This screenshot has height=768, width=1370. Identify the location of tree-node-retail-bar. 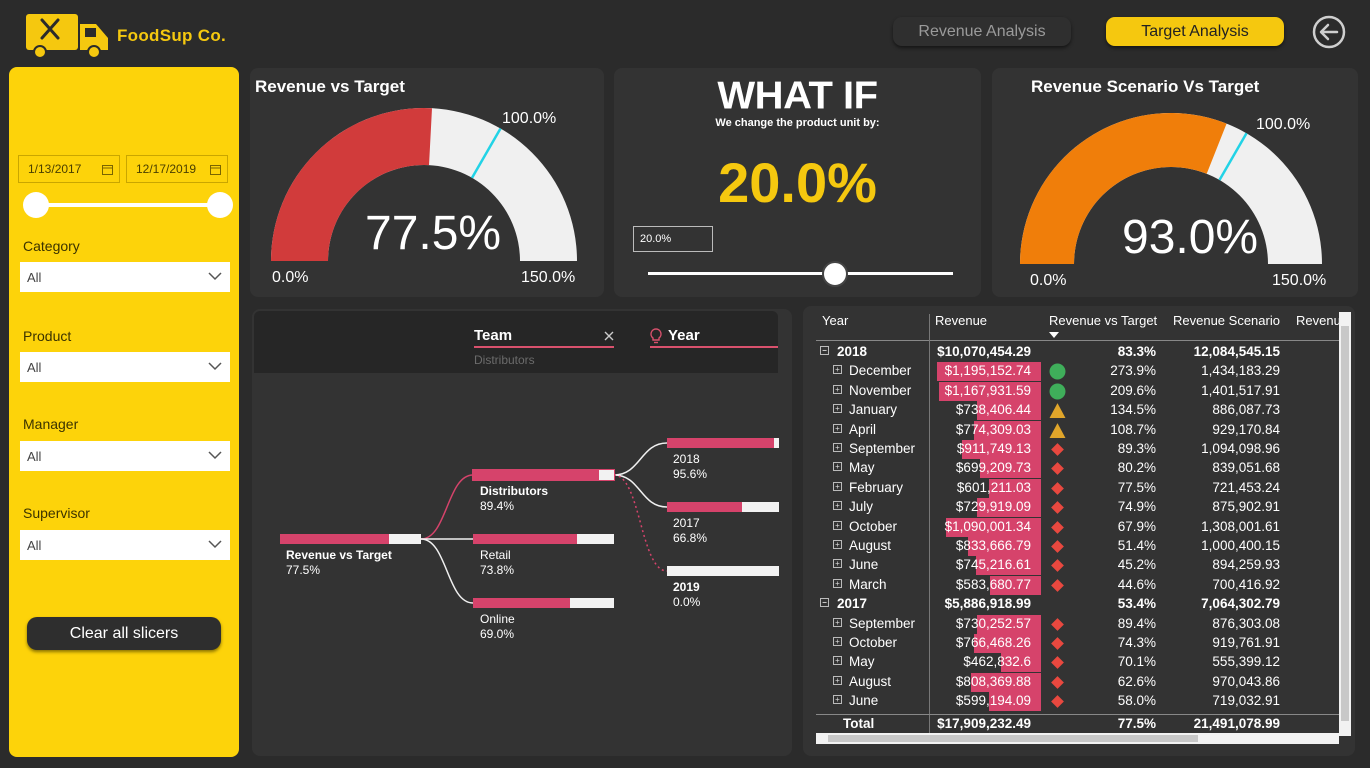
(543, 539).